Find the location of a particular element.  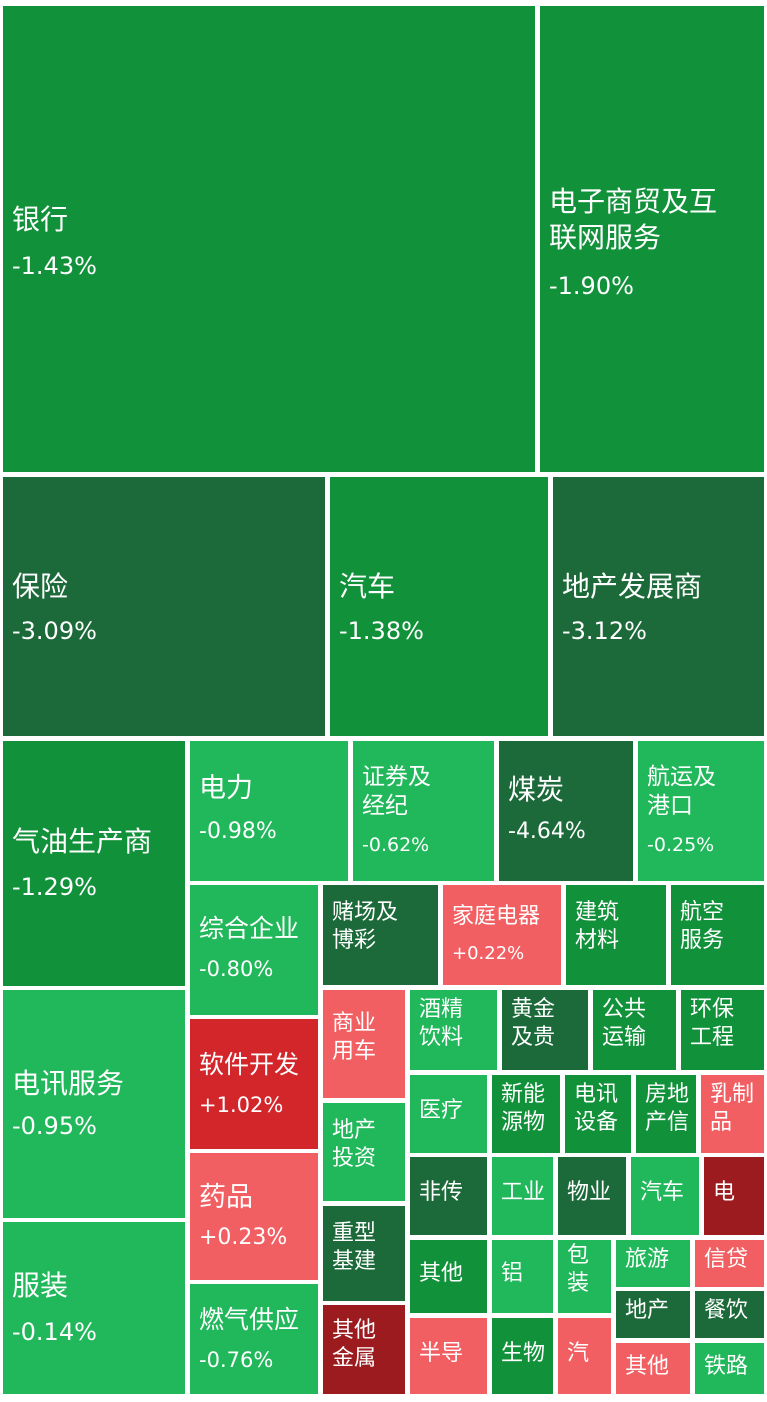

treemap-cell: 生物 is located at coordinates (522, 1356).